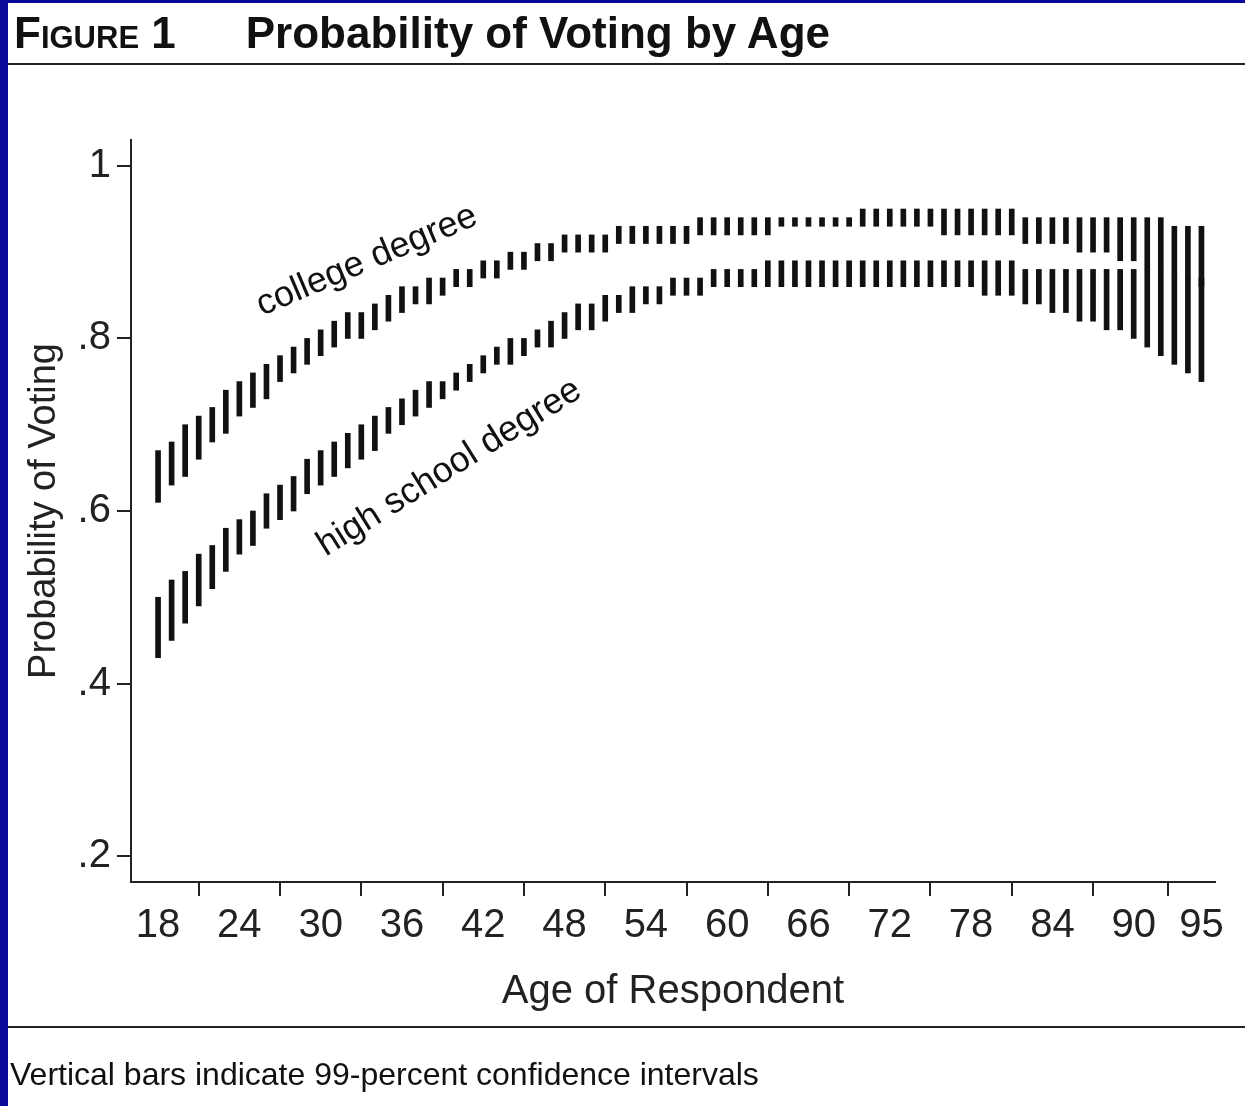 This screenshot has width=1245, height=1106. Describe the element at coordinates (94, 853) in the screenshot. I see `y-tick-label: .2` at that location.